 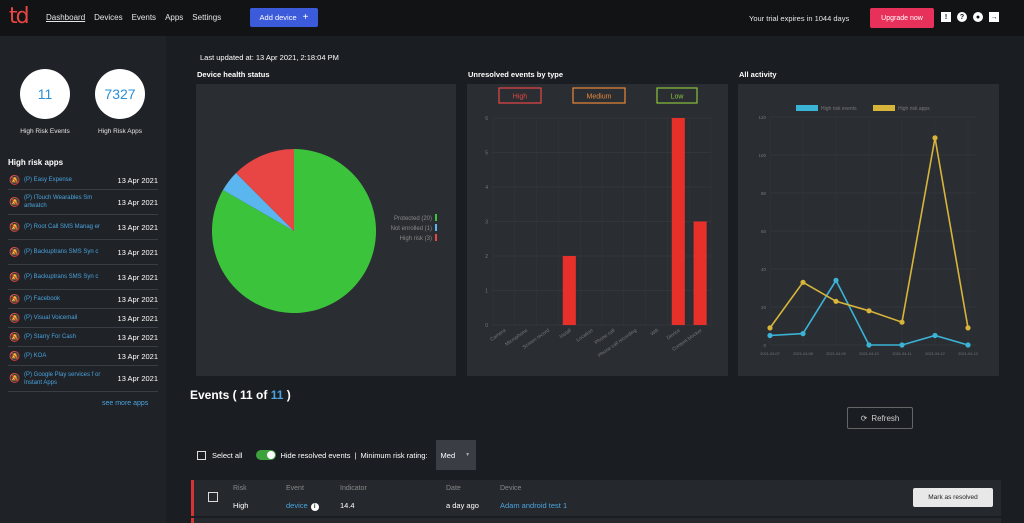 I want to click on filter-label: Low, so click(x=678, y=97).